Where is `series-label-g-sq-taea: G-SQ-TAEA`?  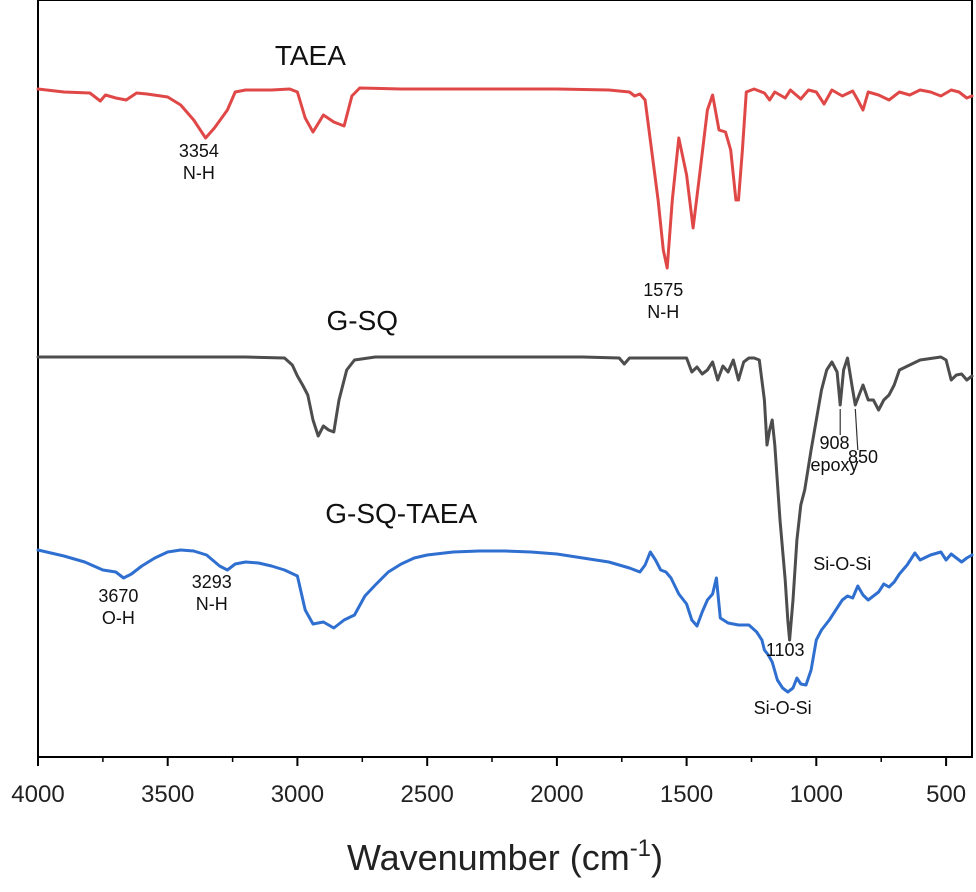
series-label-g-sq-taea: G-SQ-TAEA is located at coordinates (401, 513).